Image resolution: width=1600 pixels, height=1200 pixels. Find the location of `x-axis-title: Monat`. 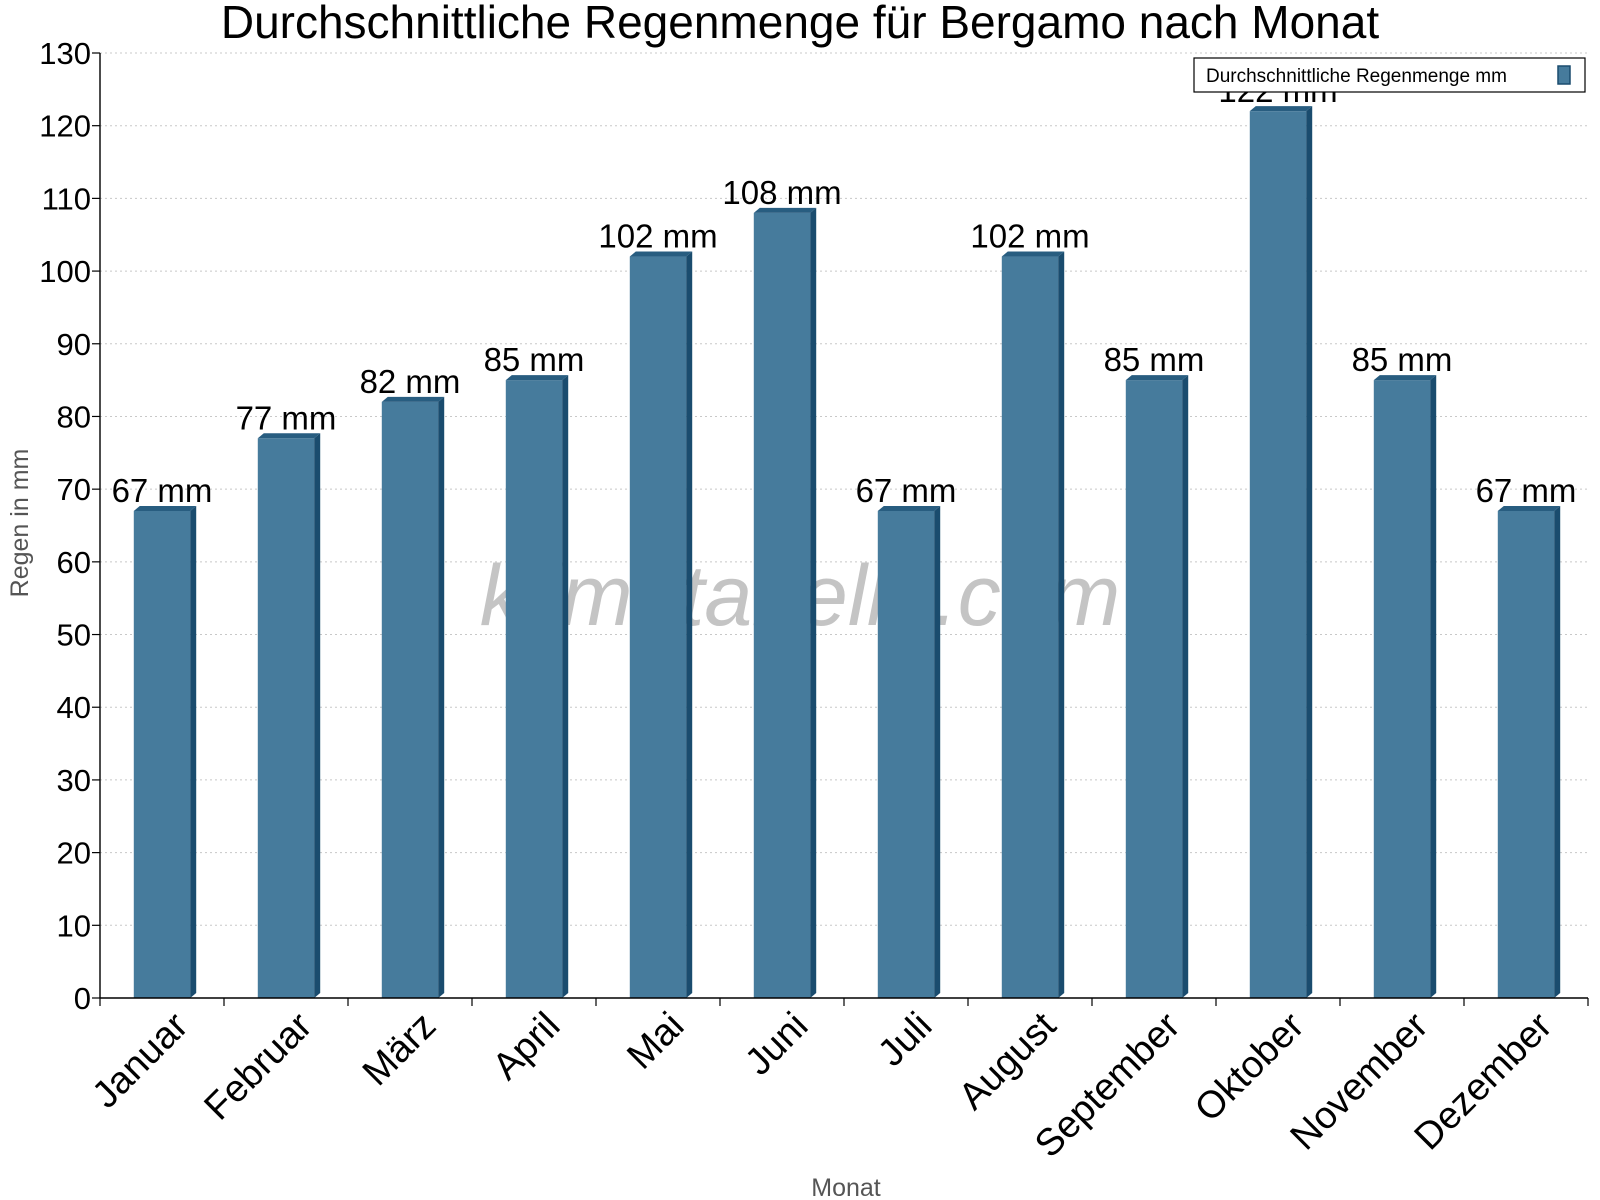

x-axis-title: Monat is located at coordinates (846, 1187).